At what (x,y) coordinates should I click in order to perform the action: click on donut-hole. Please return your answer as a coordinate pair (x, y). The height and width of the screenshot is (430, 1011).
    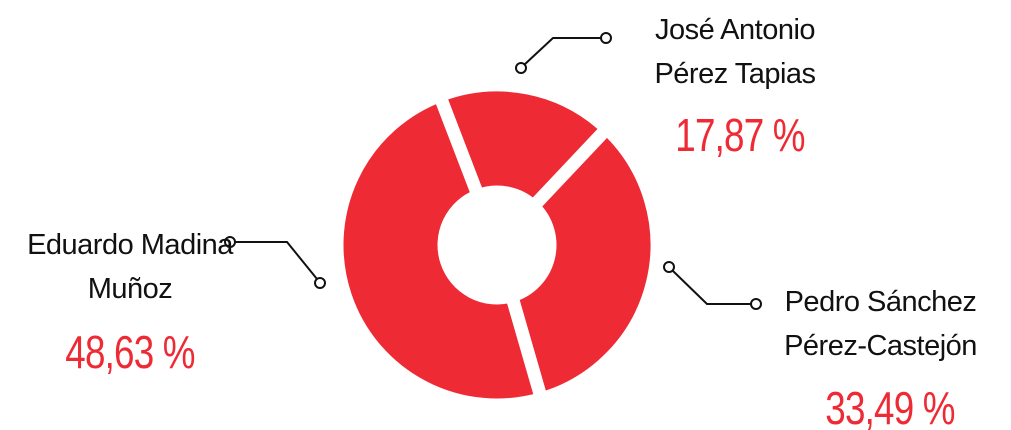
    Looking at the image, I should click on (497, 245).